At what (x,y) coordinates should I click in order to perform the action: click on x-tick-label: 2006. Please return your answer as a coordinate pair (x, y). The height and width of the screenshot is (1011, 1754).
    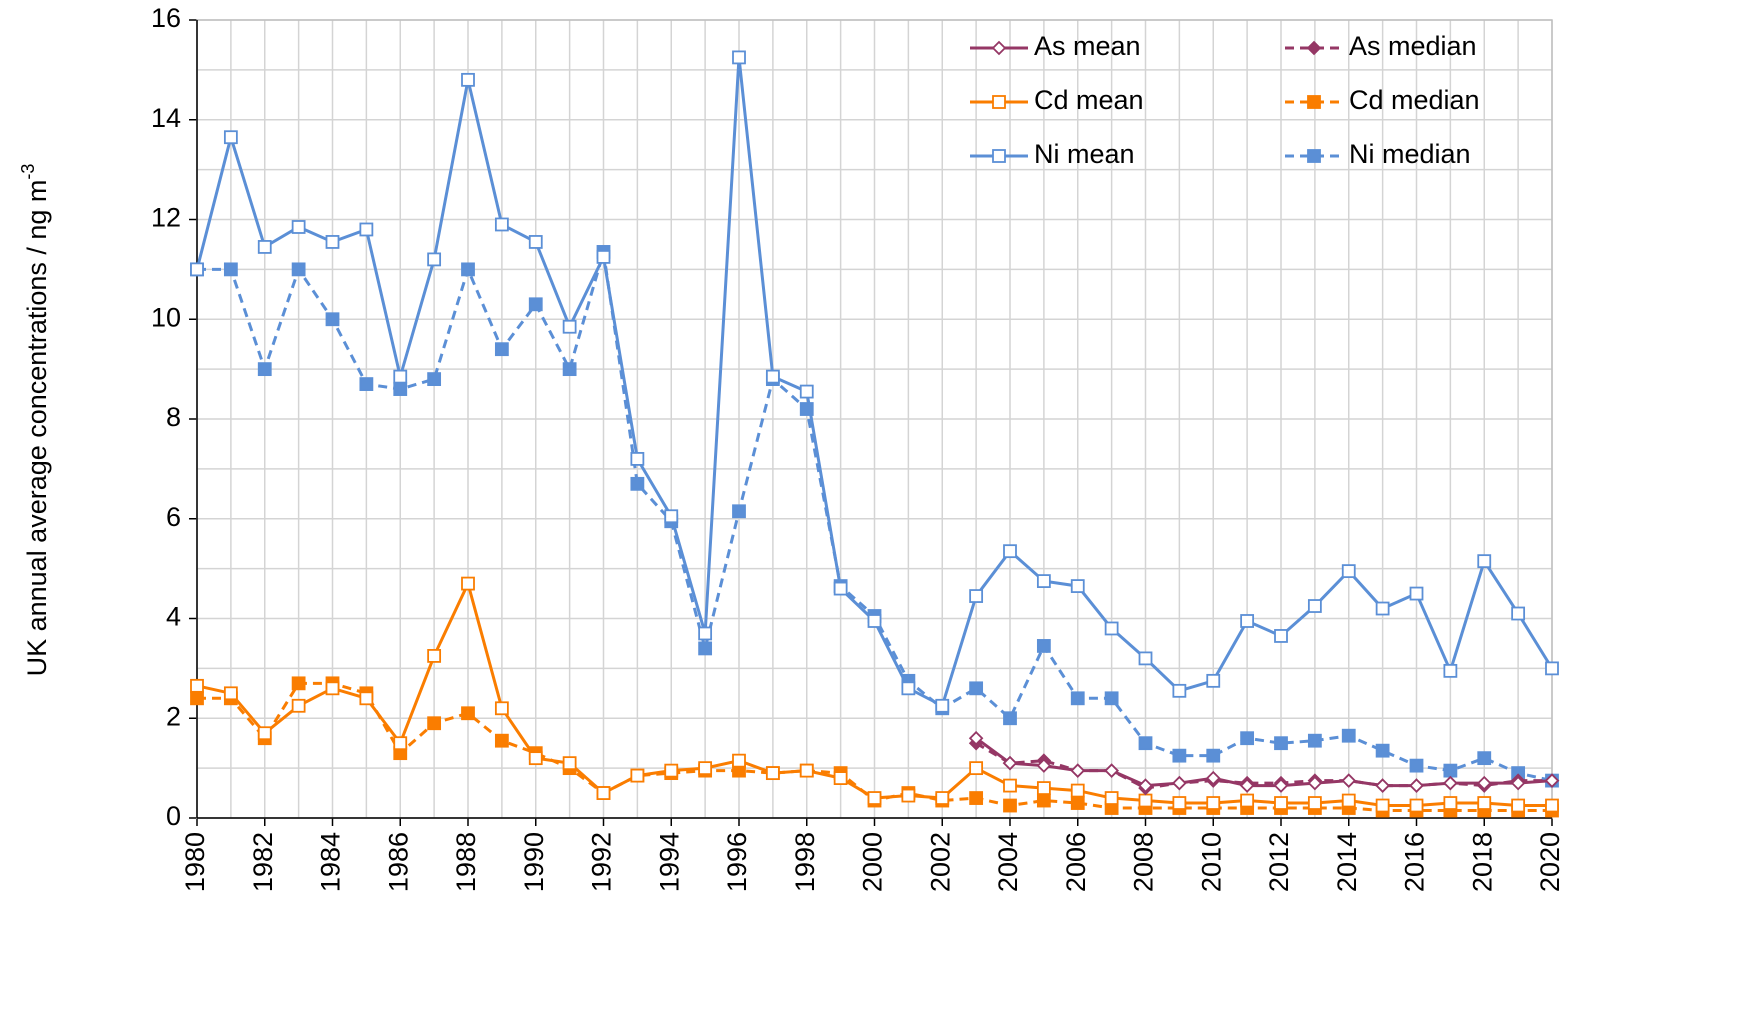
    Looking at the image, I should click on (1076, 862).